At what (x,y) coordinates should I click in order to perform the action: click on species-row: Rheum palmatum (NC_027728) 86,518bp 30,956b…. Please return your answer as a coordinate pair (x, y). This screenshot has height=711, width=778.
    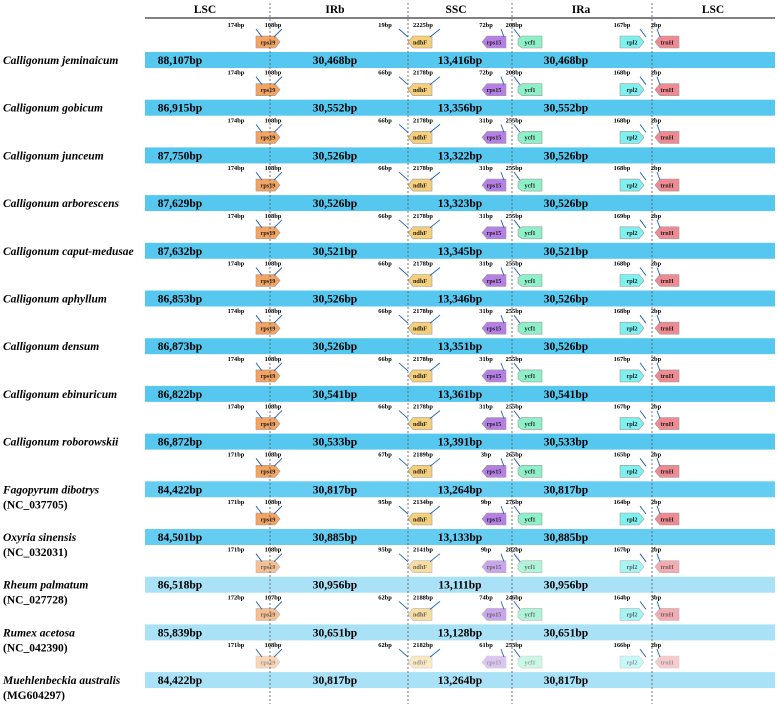
    Looking at the image, I should click on (388, 577).